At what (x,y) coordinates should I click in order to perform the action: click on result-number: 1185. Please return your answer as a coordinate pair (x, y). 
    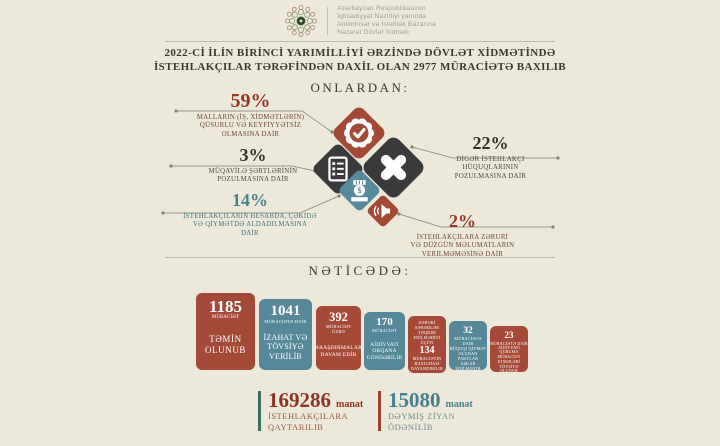
    Looking at the image, I should click on (225, 306).